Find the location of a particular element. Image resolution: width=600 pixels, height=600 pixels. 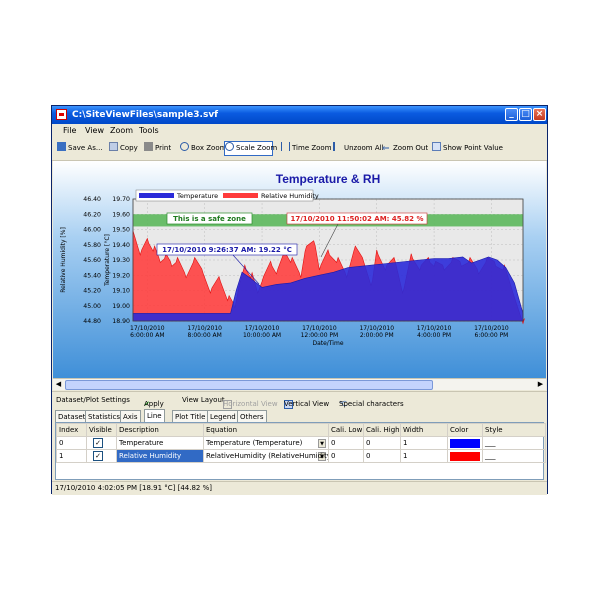

print-button: Print is located at coordinates (157, 148).